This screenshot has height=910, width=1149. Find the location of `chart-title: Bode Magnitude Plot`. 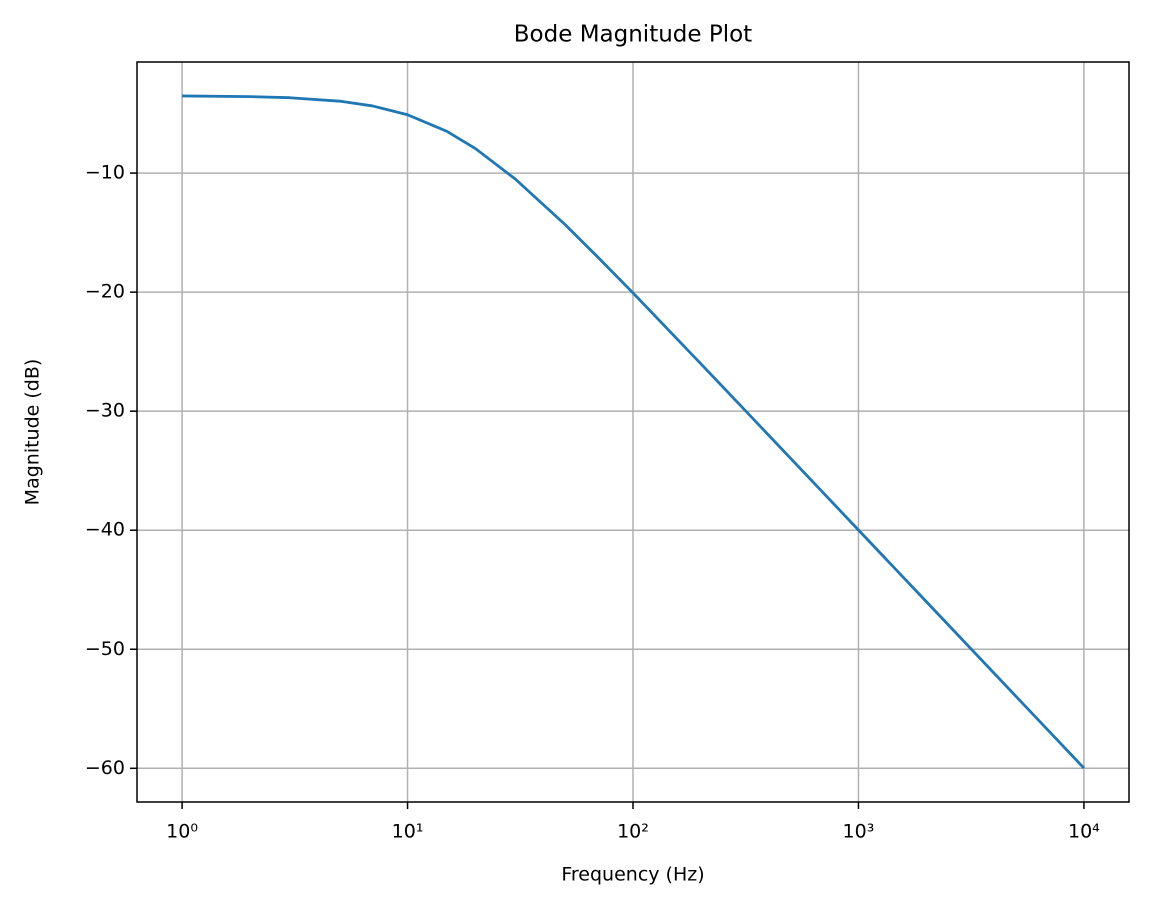

chart-title: Bode Magnitude Plot is located at coordinates (633, 35).